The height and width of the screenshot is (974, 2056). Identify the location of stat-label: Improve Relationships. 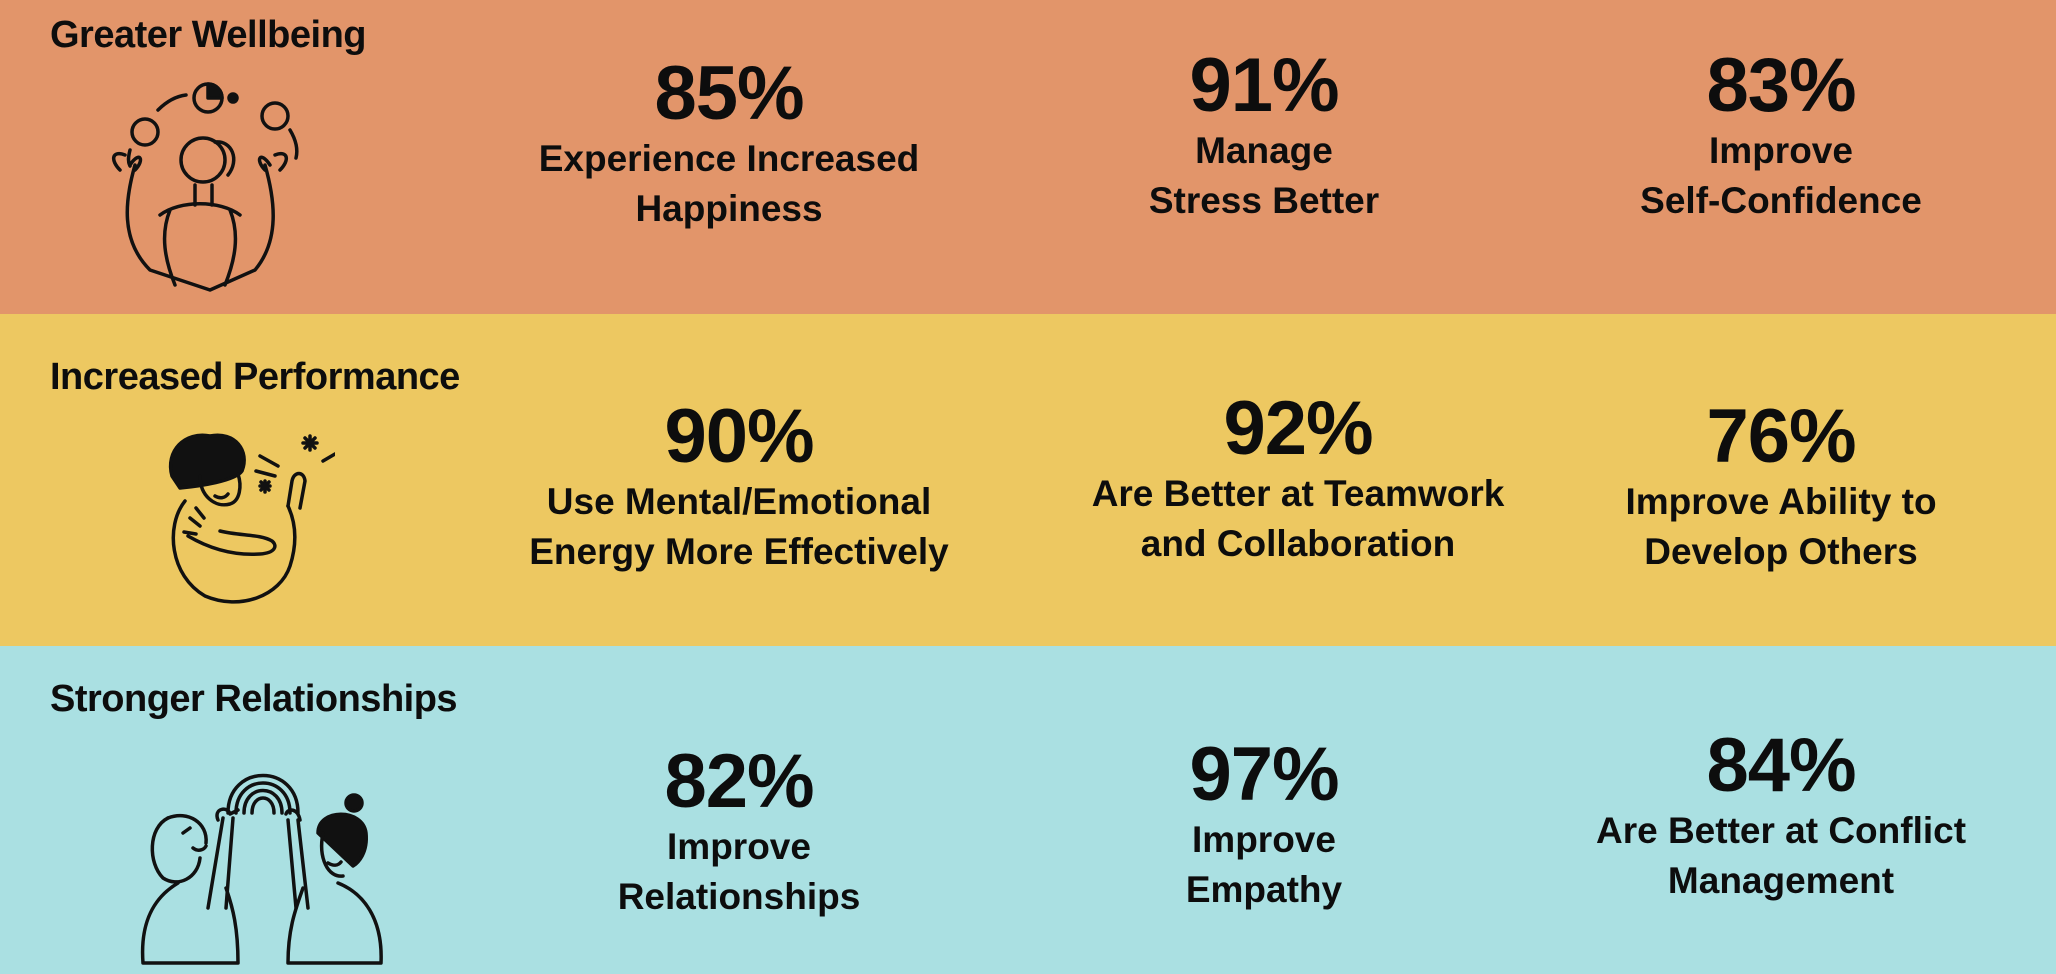
(739, 871).